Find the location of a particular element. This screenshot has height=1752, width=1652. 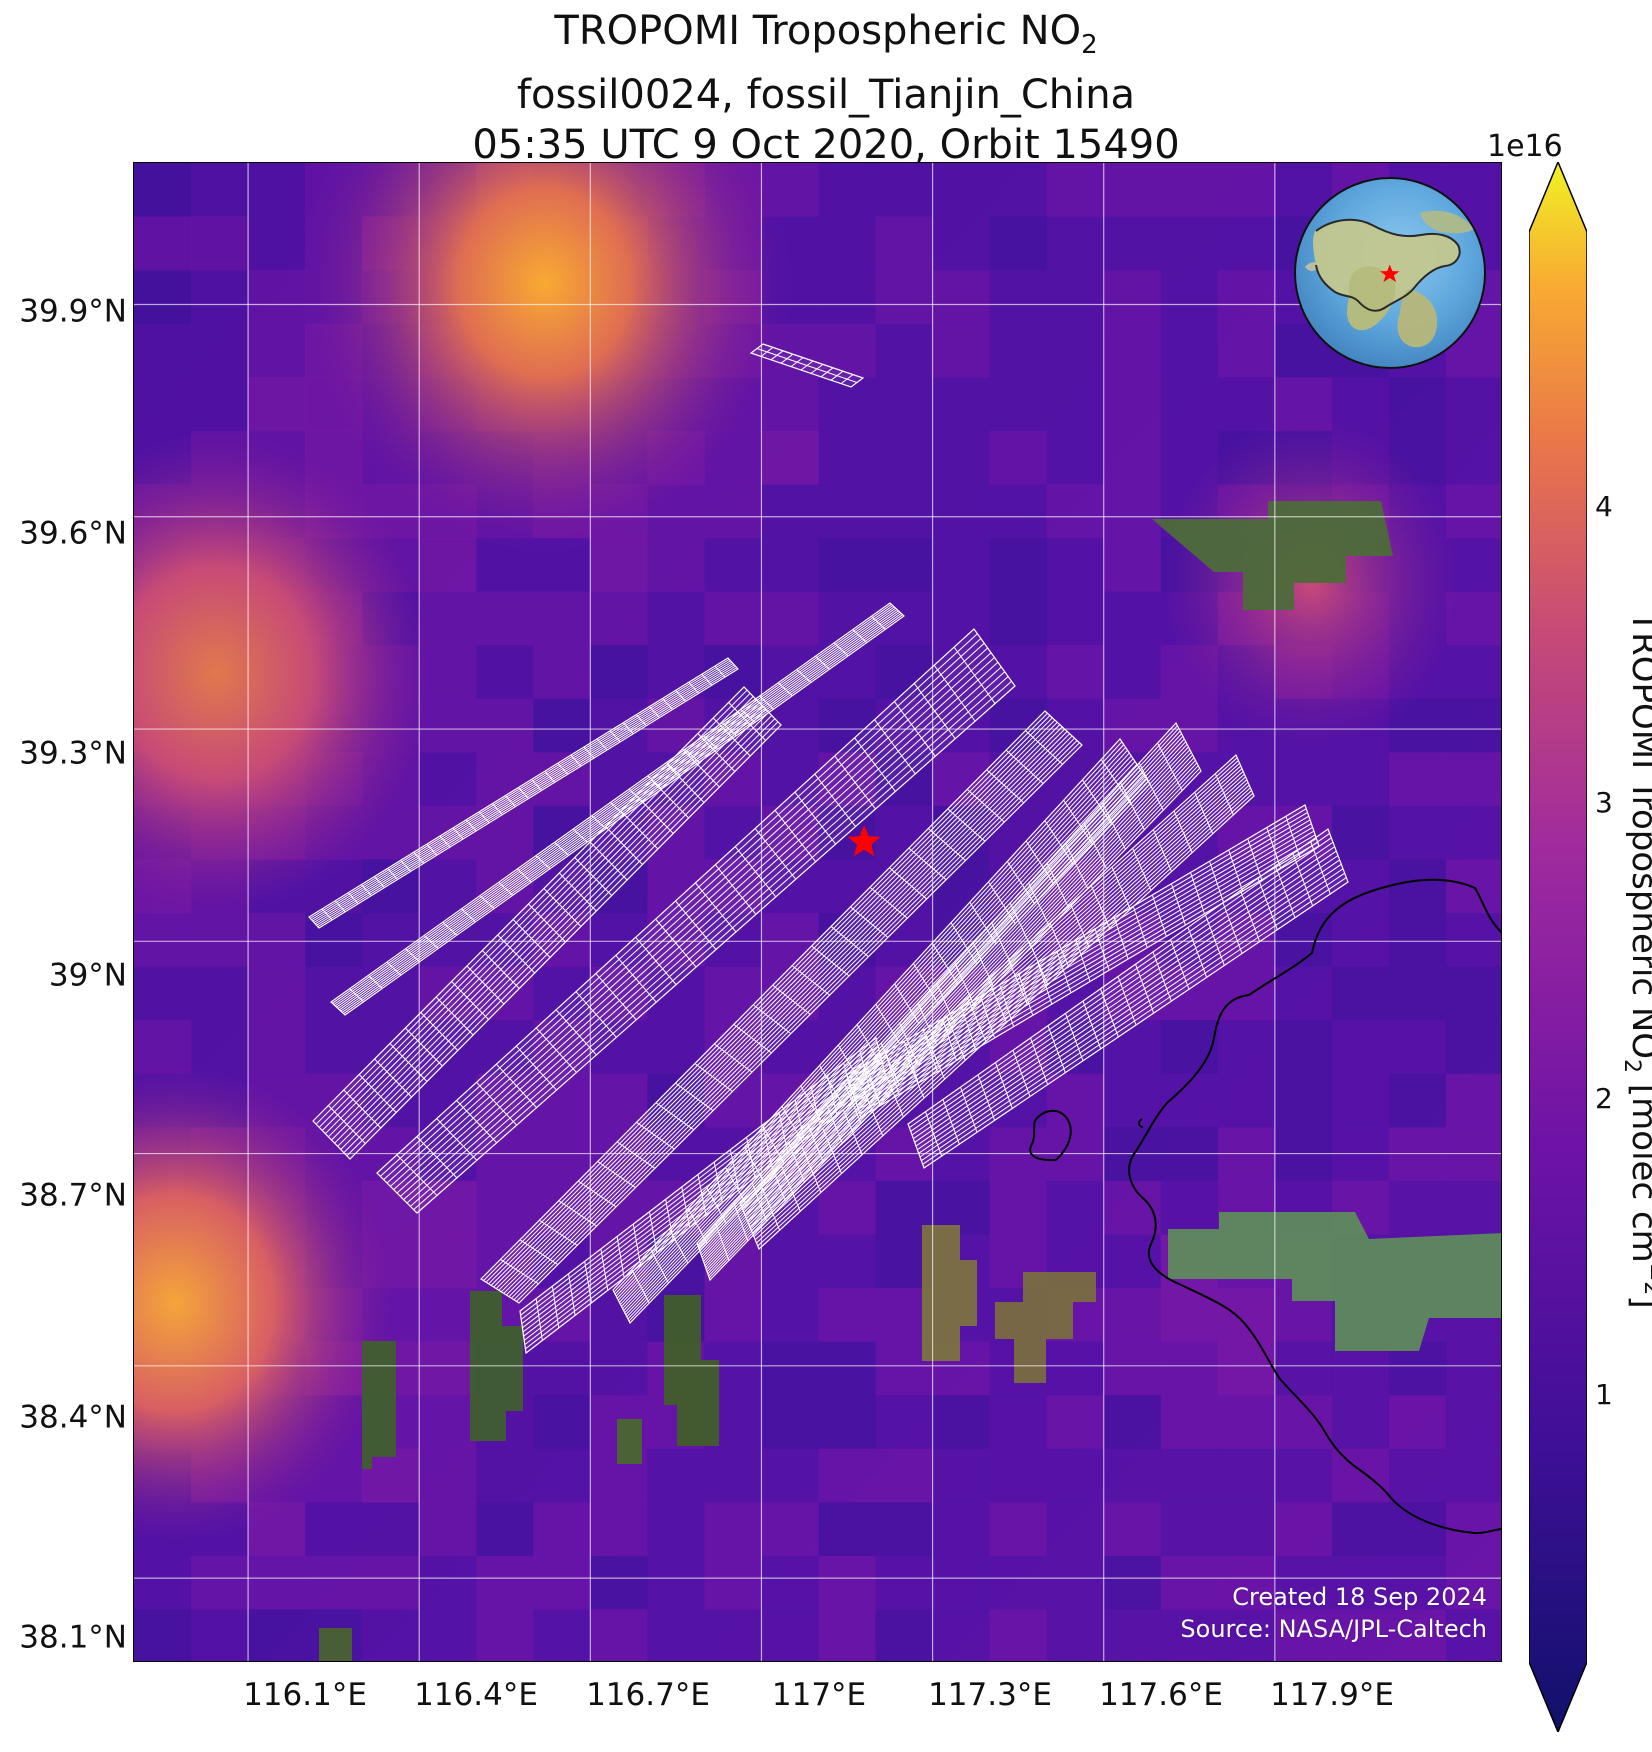

small-strip is located at coordinates (807, 365).